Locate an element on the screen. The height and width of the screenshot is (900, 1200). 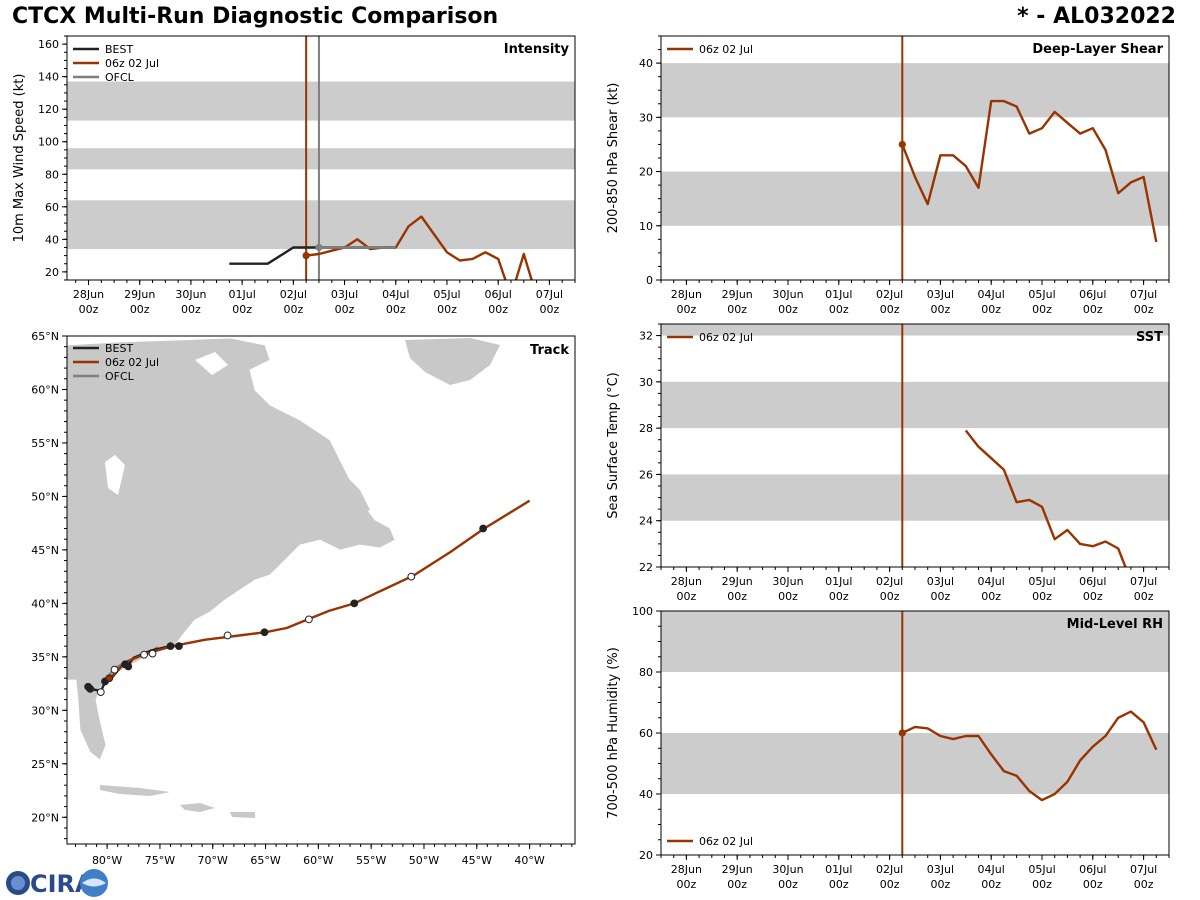
series-line-run is located at coordinates (1045, 498).